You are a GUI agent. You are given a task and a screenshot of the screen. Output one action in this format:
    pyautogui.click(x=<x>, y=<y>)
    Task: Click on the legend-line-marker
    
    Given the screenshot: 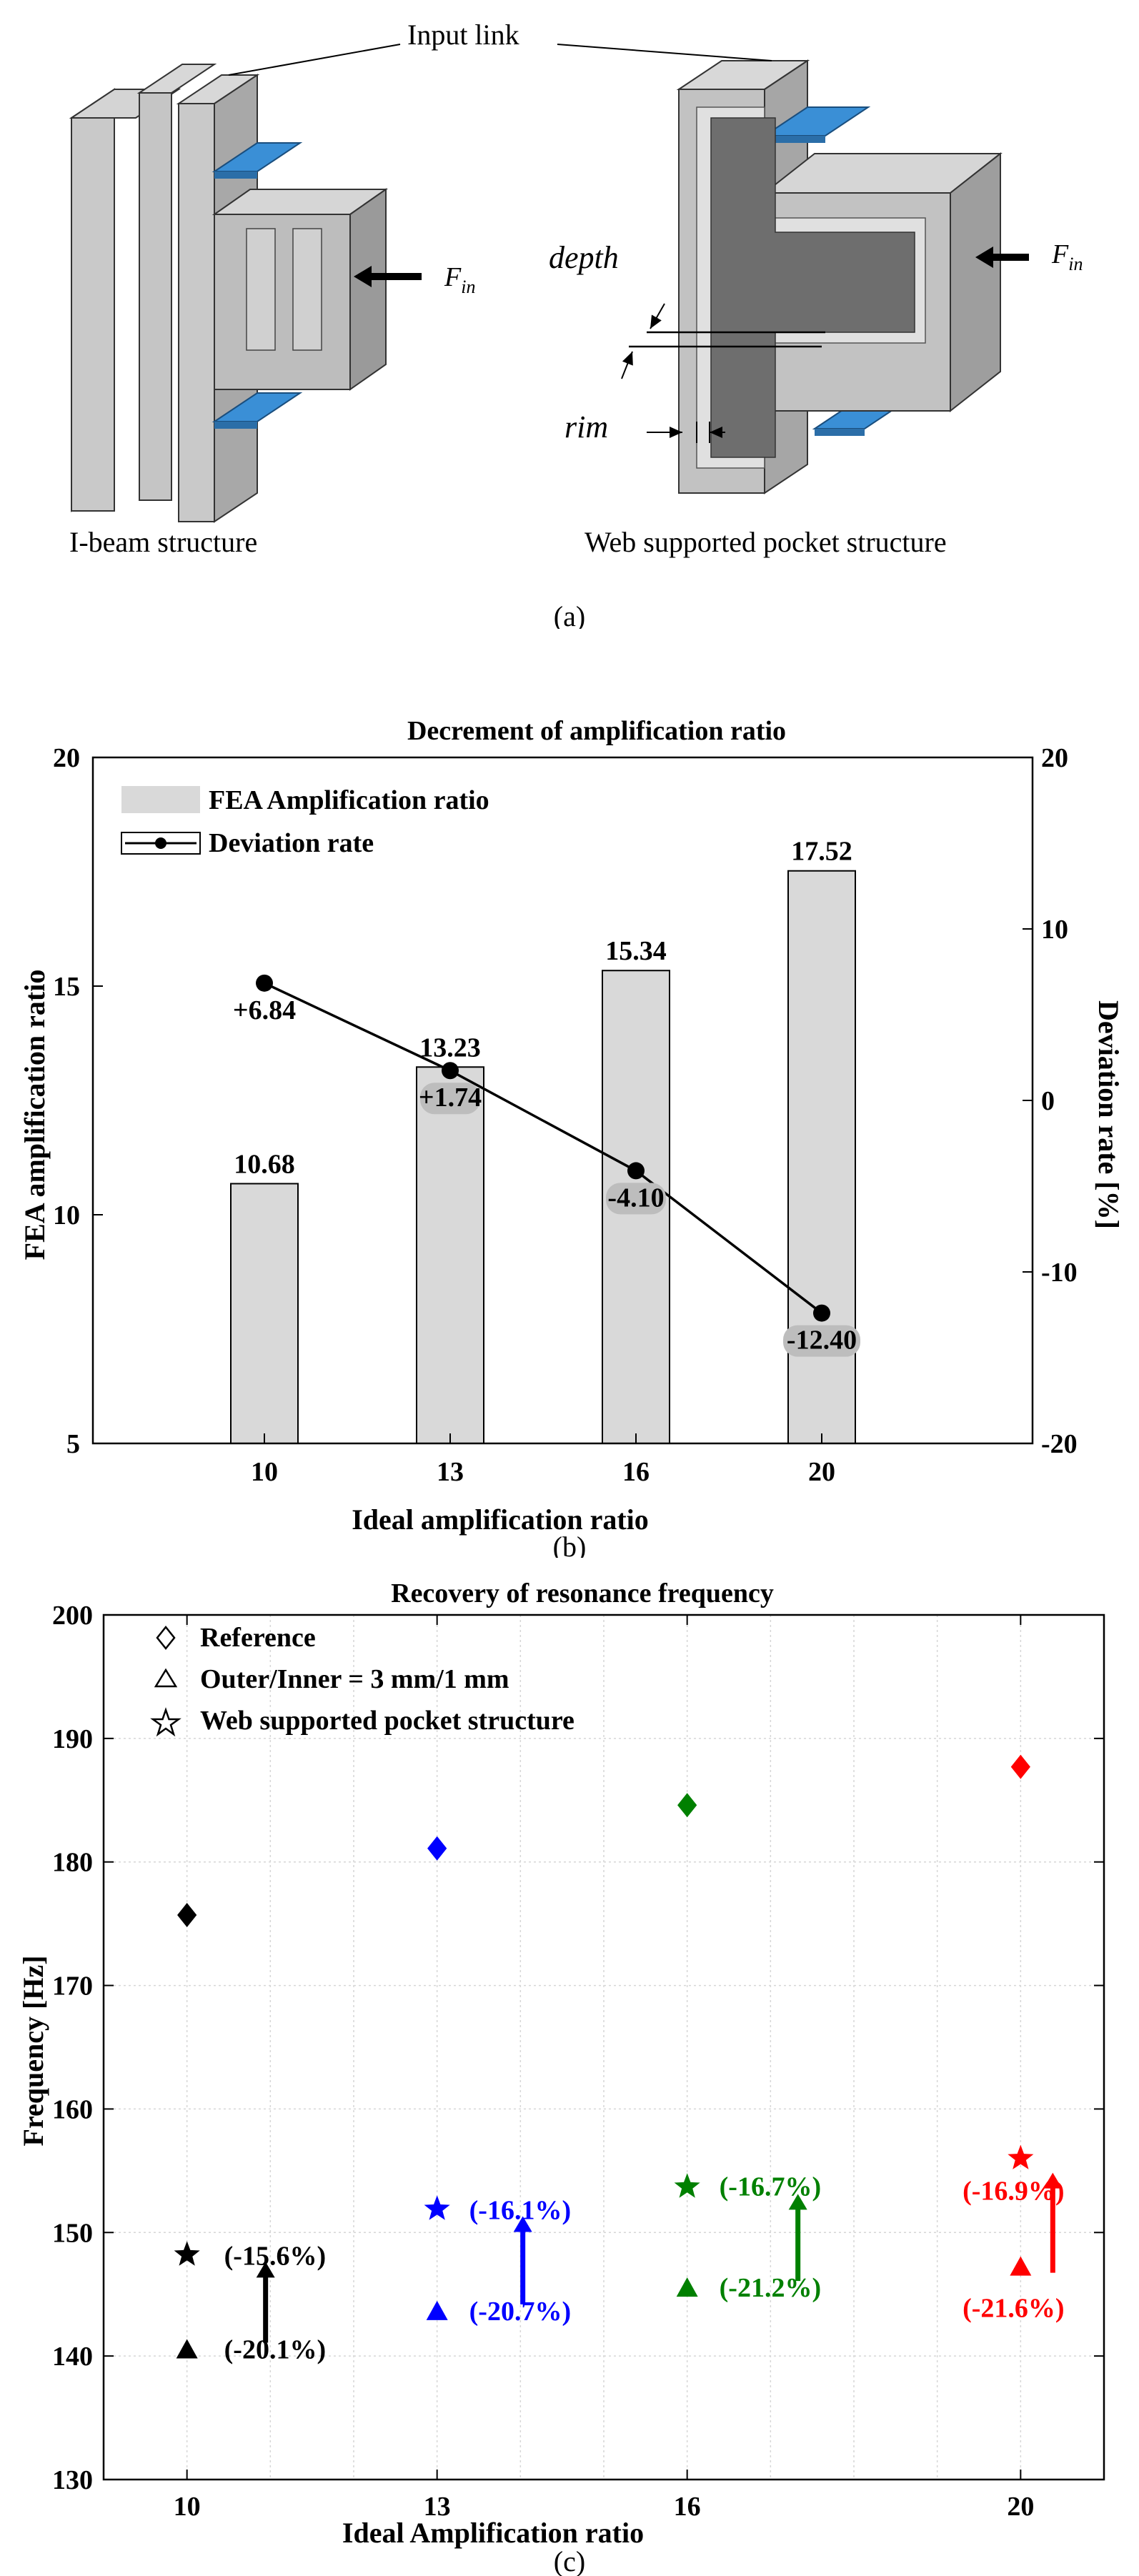 What is the action you would take?
    pyautogui.click(x=160, y=843)
    